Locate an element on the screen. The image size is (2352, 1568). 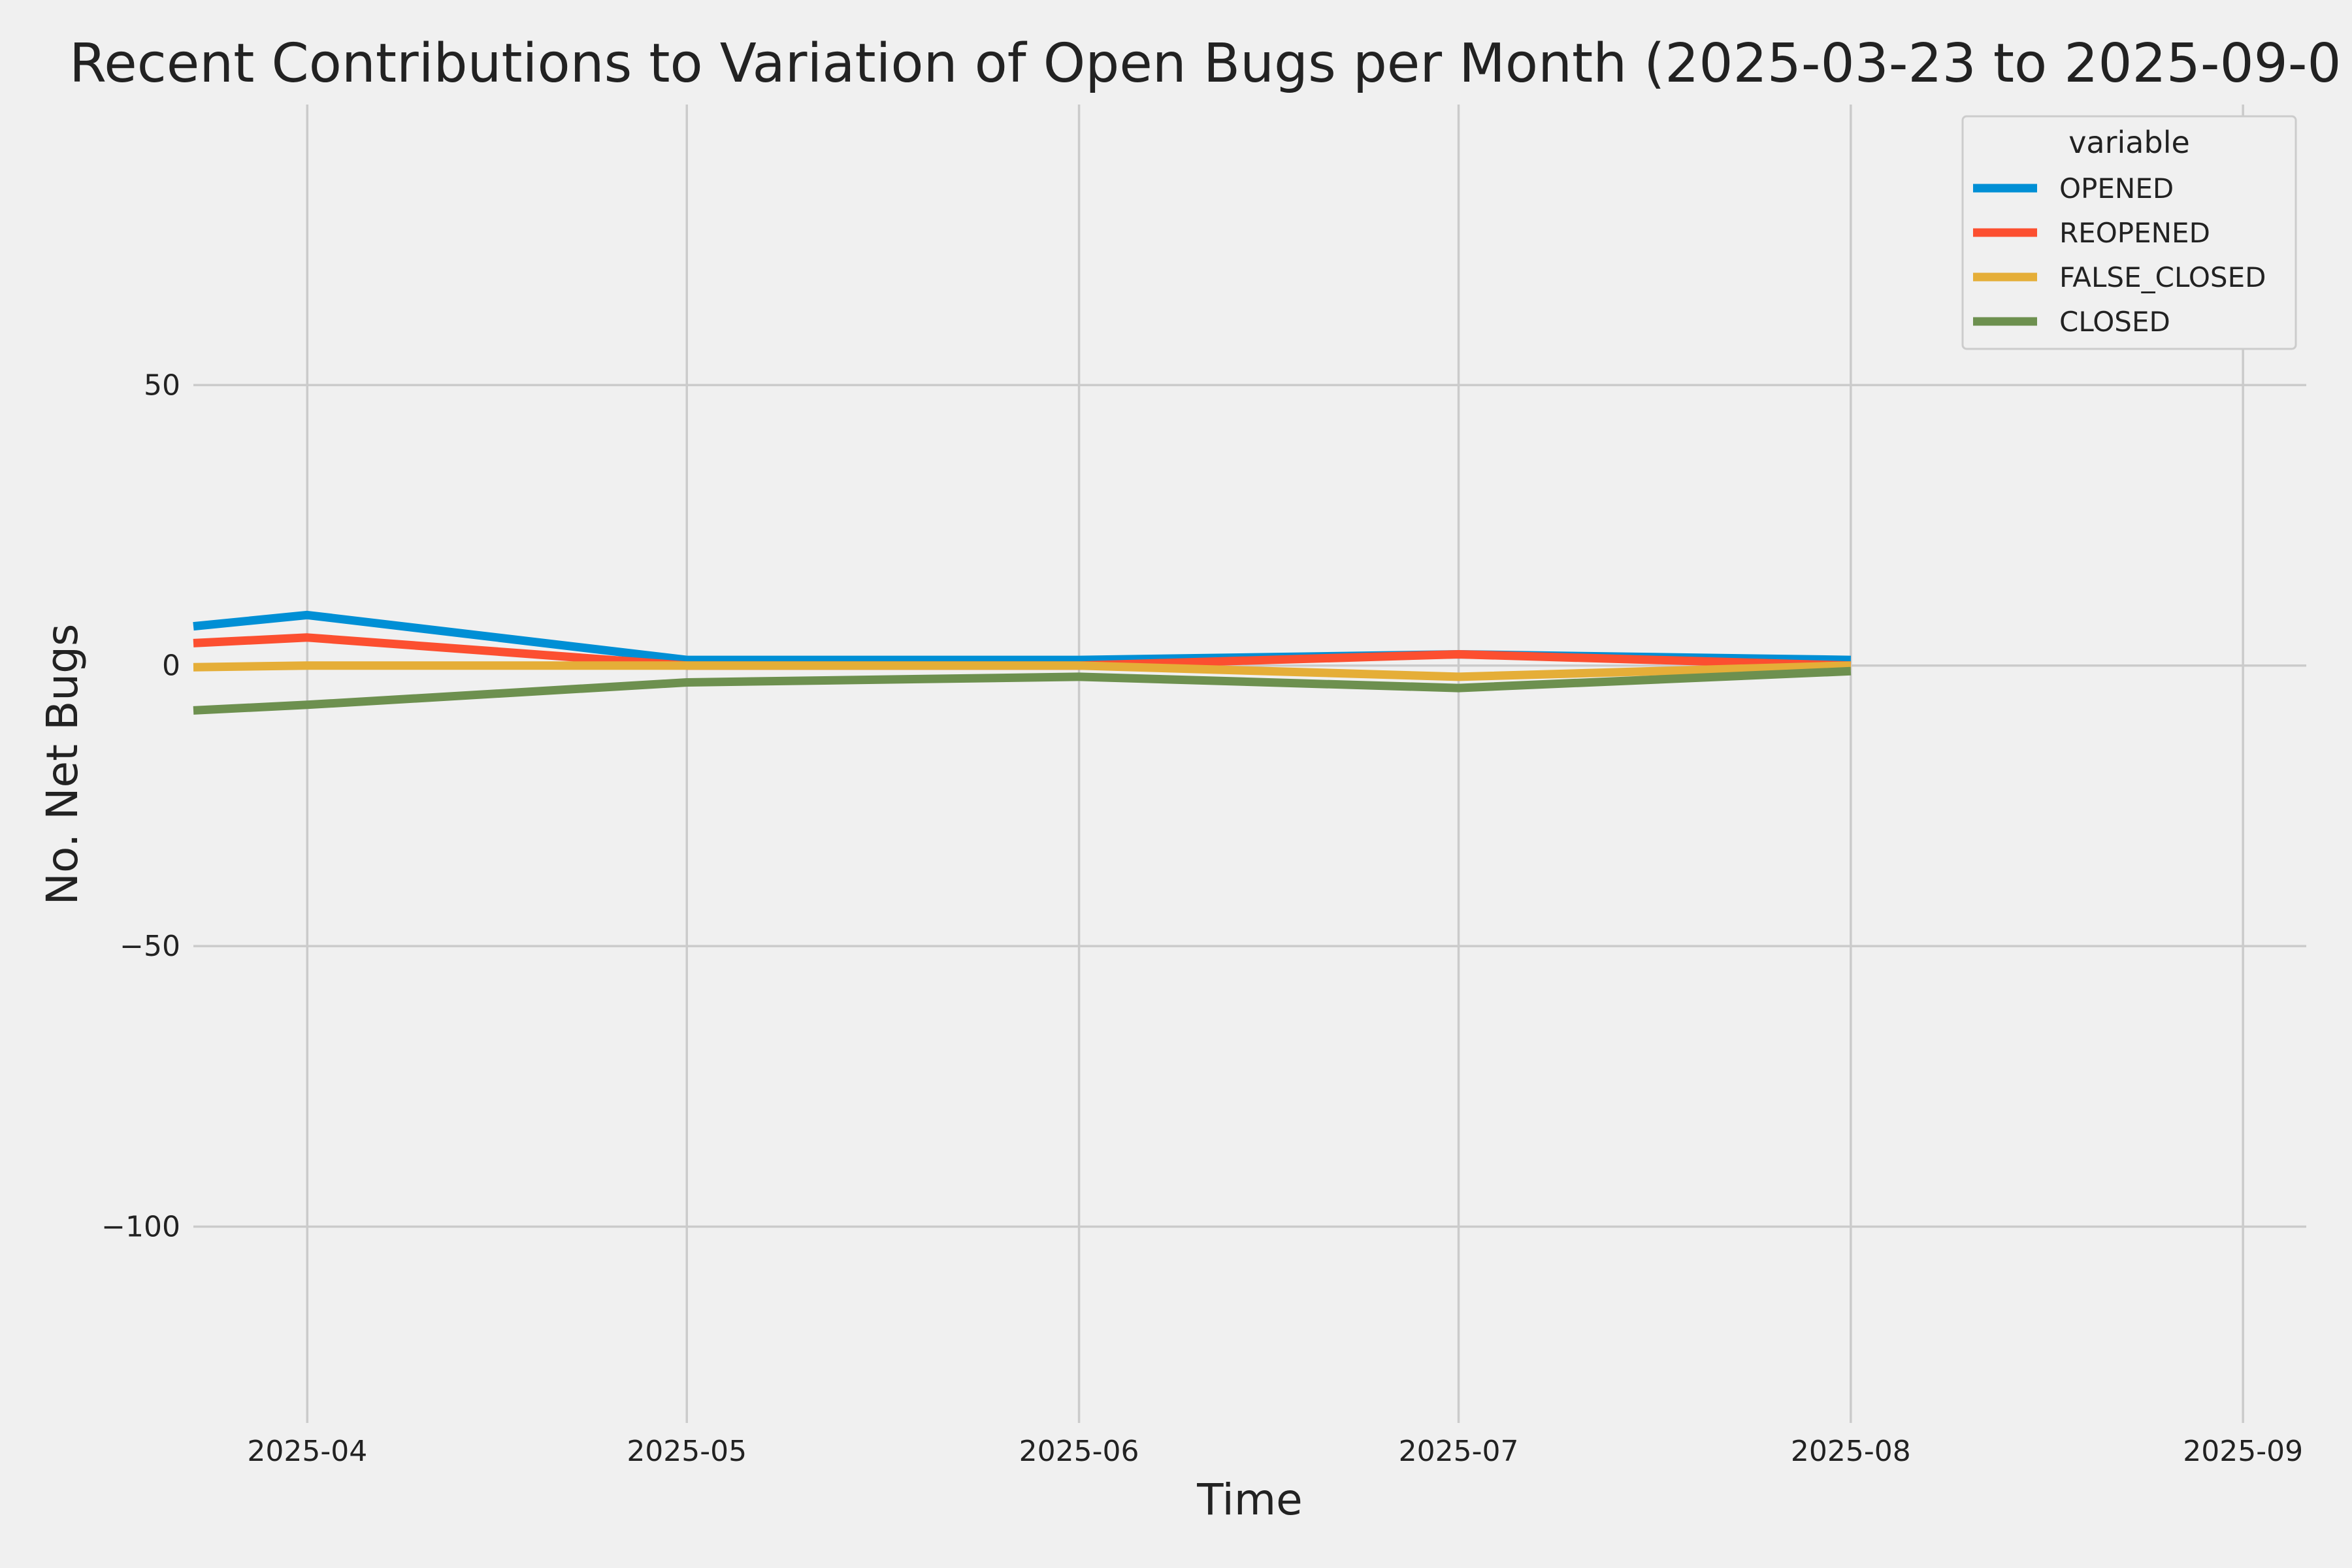
legend-label-closed: CLOSED is located at coordinates (2114, 322).